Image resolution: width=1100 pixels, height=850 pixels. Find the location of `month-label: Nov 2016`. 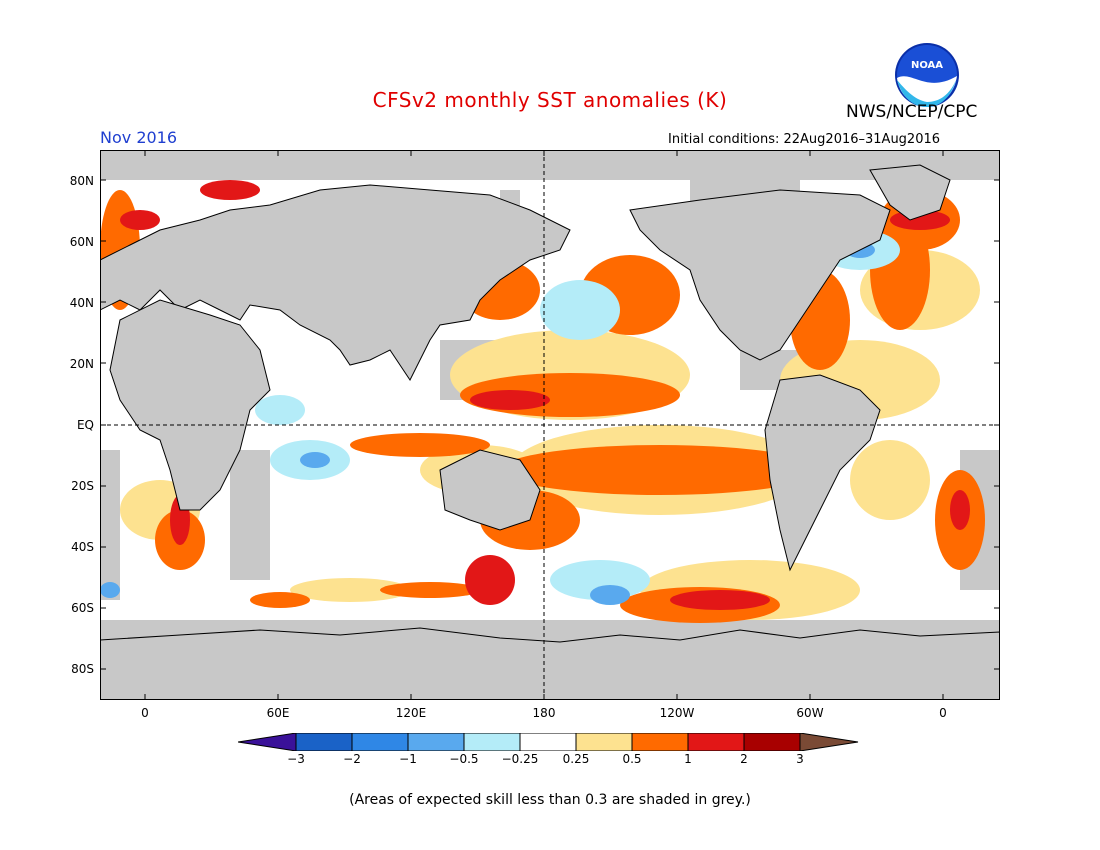

month-label: Nov 2016 is located at coordinates (139, 137).